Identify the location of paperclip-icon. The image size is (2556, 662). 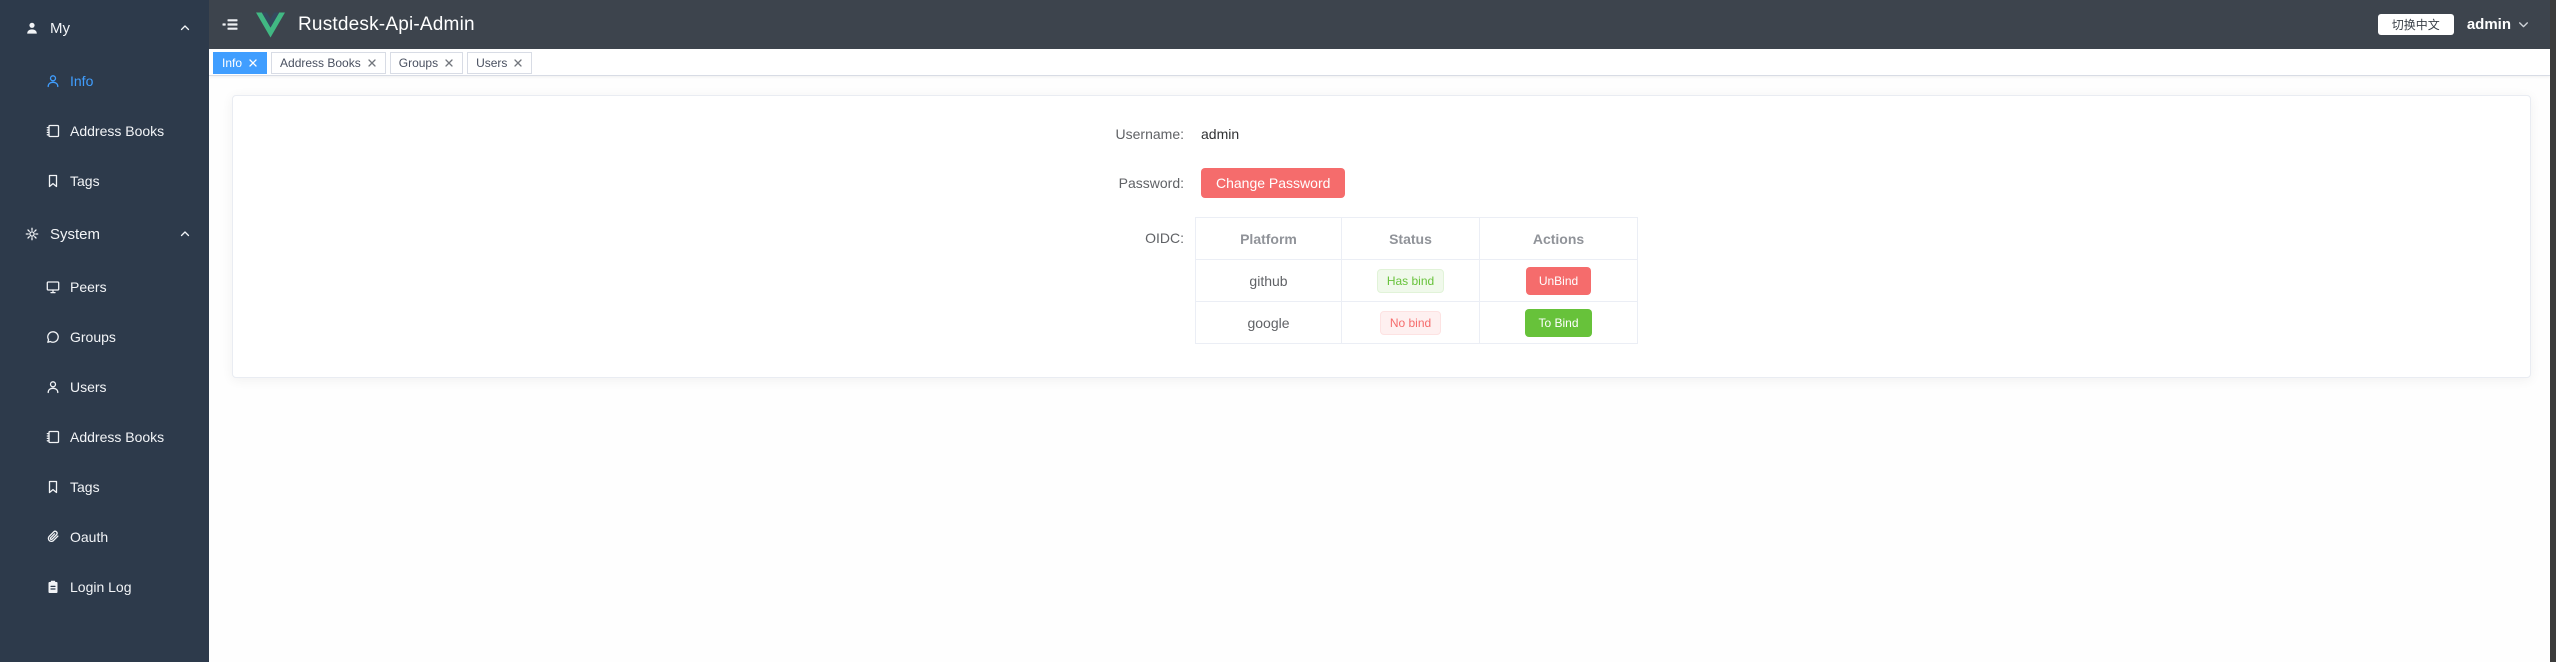
(53, 537).